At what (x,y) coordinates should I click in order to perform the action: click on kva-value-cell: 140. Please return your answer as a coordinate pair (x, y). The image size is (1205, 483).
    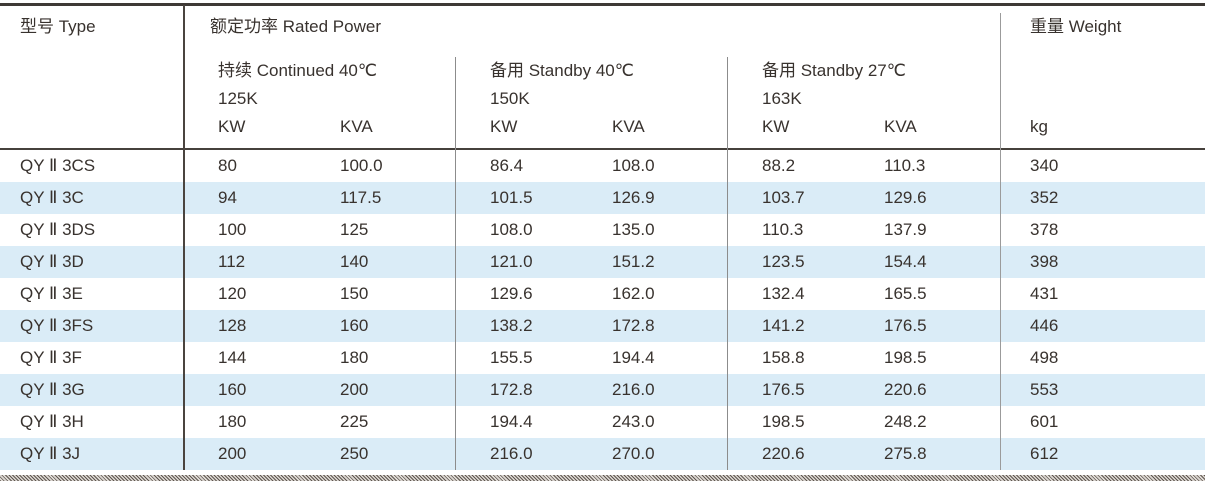
    Looking at the image, I should click on (354, 261).